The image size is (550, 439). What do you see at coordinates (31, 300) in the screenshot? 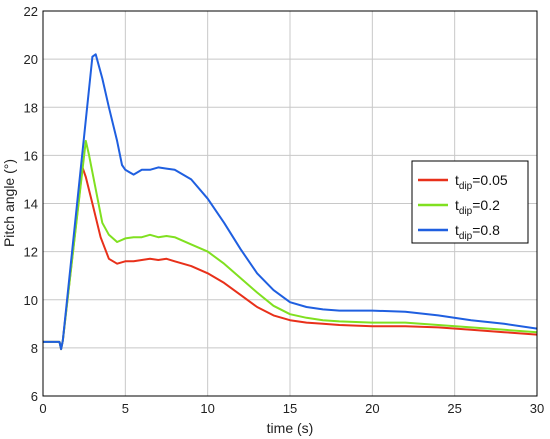
I see `y-tick-label: 10` at bounding box center [31, 300].